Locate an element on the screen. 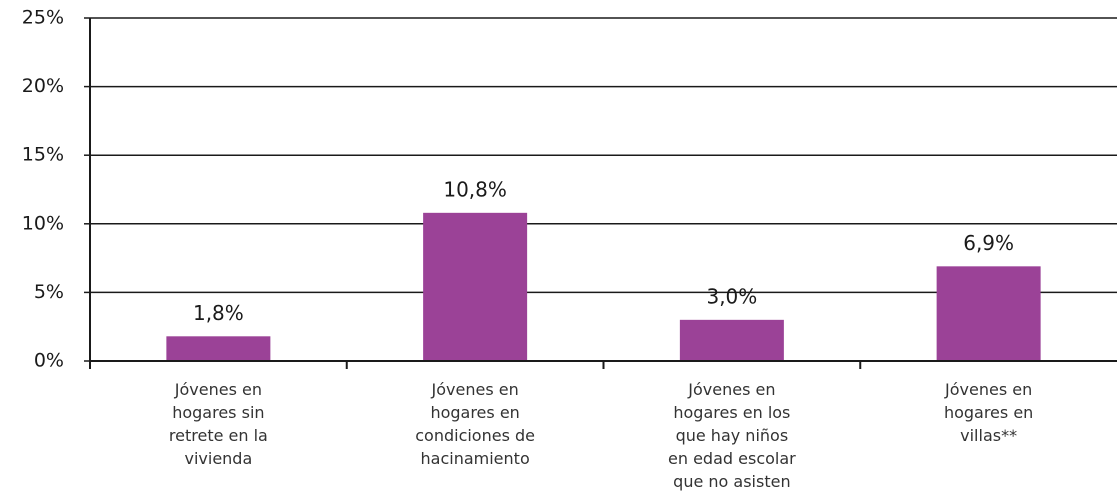  data-label: 3,0% is located at coordinates (731, 296).